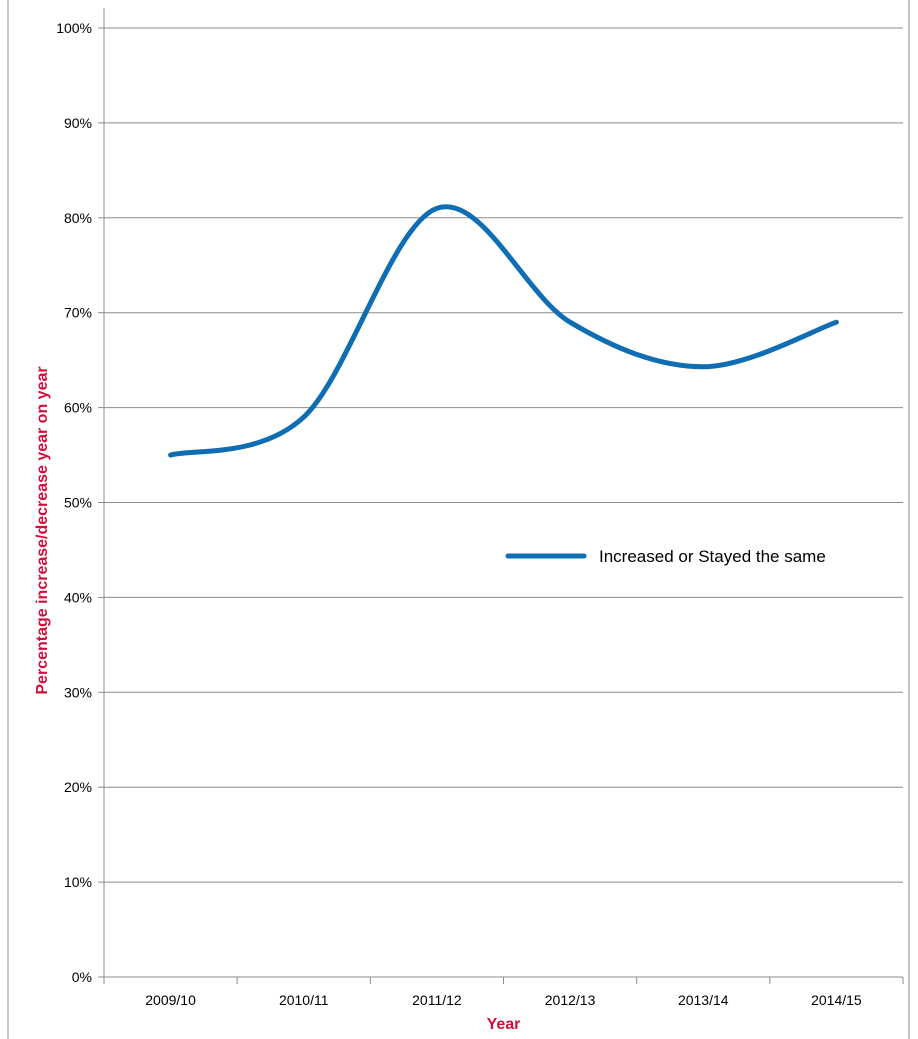 This screenshot has width=918, height=1039. What do you see at coordinates (82, 977) in the screenshot?
I see `y-tick-label: 0%` at bounding box center [82, 977].